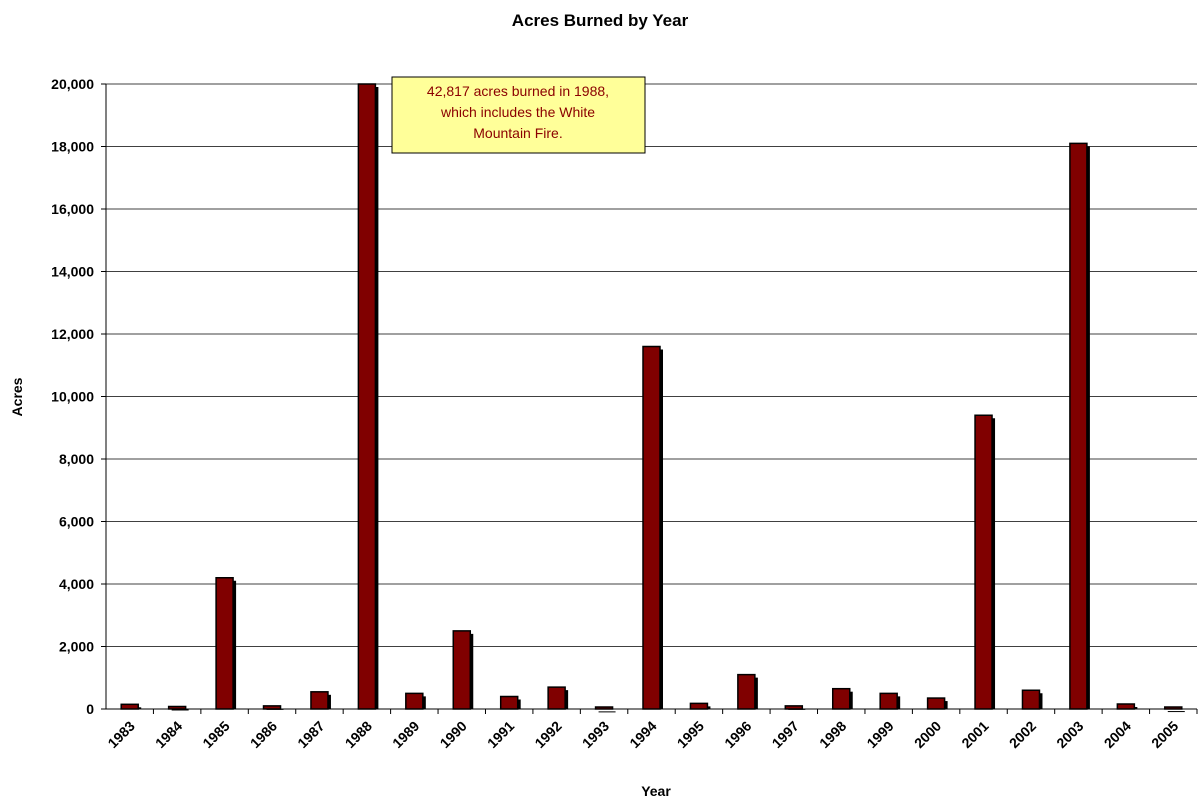 This screenshot has height=803, width=1199. What do you see at coordinates (215, 734) in the screenshot?
I see `x-tick-label: 1985` at bounding box center [215, 734].